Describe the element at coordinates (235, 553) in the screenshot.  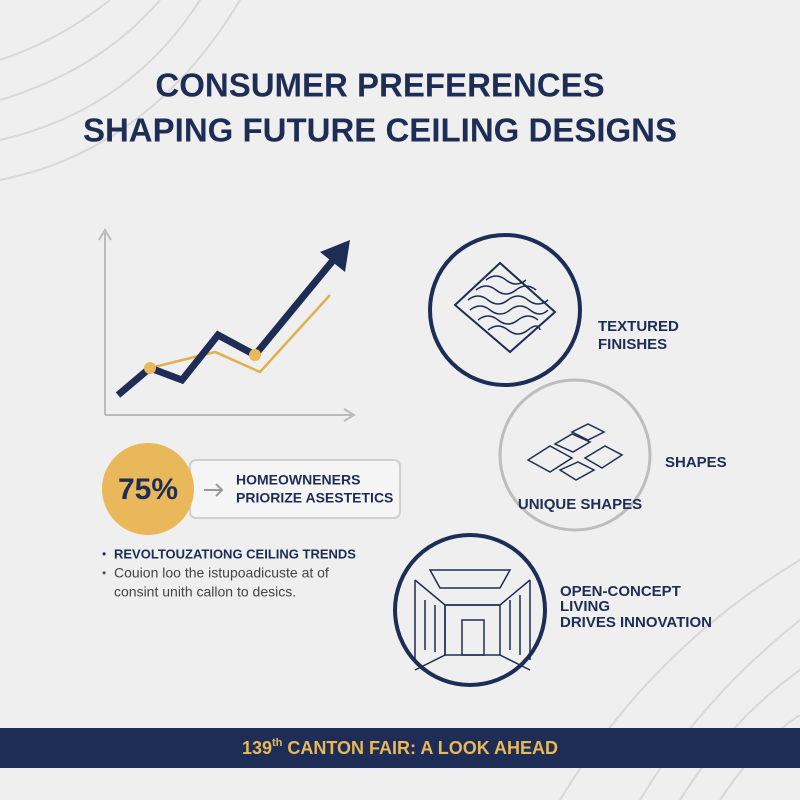
I see `bullet-heading: REVOLTOUZATIONG CEILING TRENDS` at that location.